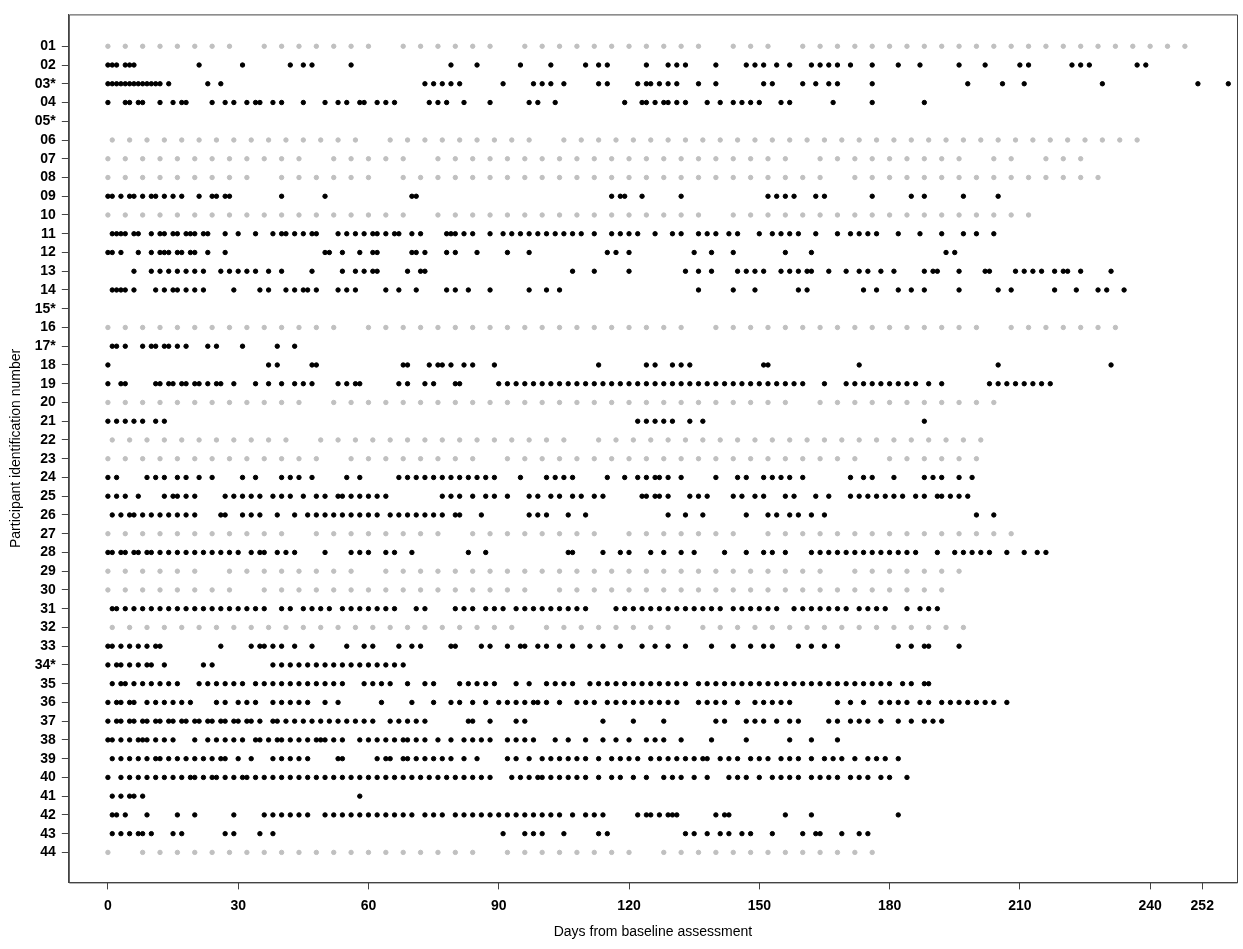 This screenshot has width=1243, height=949. What do you see at coordinates (48, 551) in the screenshot?
I see `y-tick-label: 28` at bounding box center [48, 551].